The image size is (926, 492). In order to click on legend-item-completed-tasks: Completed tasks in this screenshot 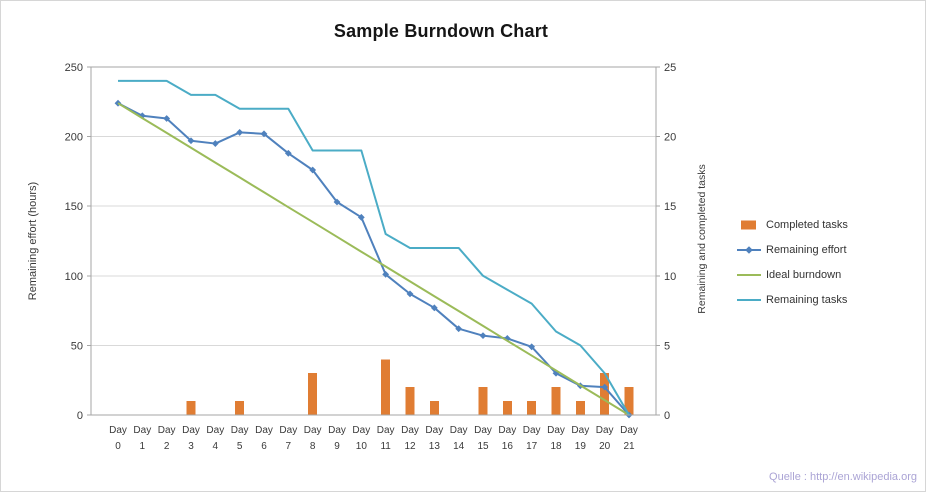, I will do `click(792, 224)`.